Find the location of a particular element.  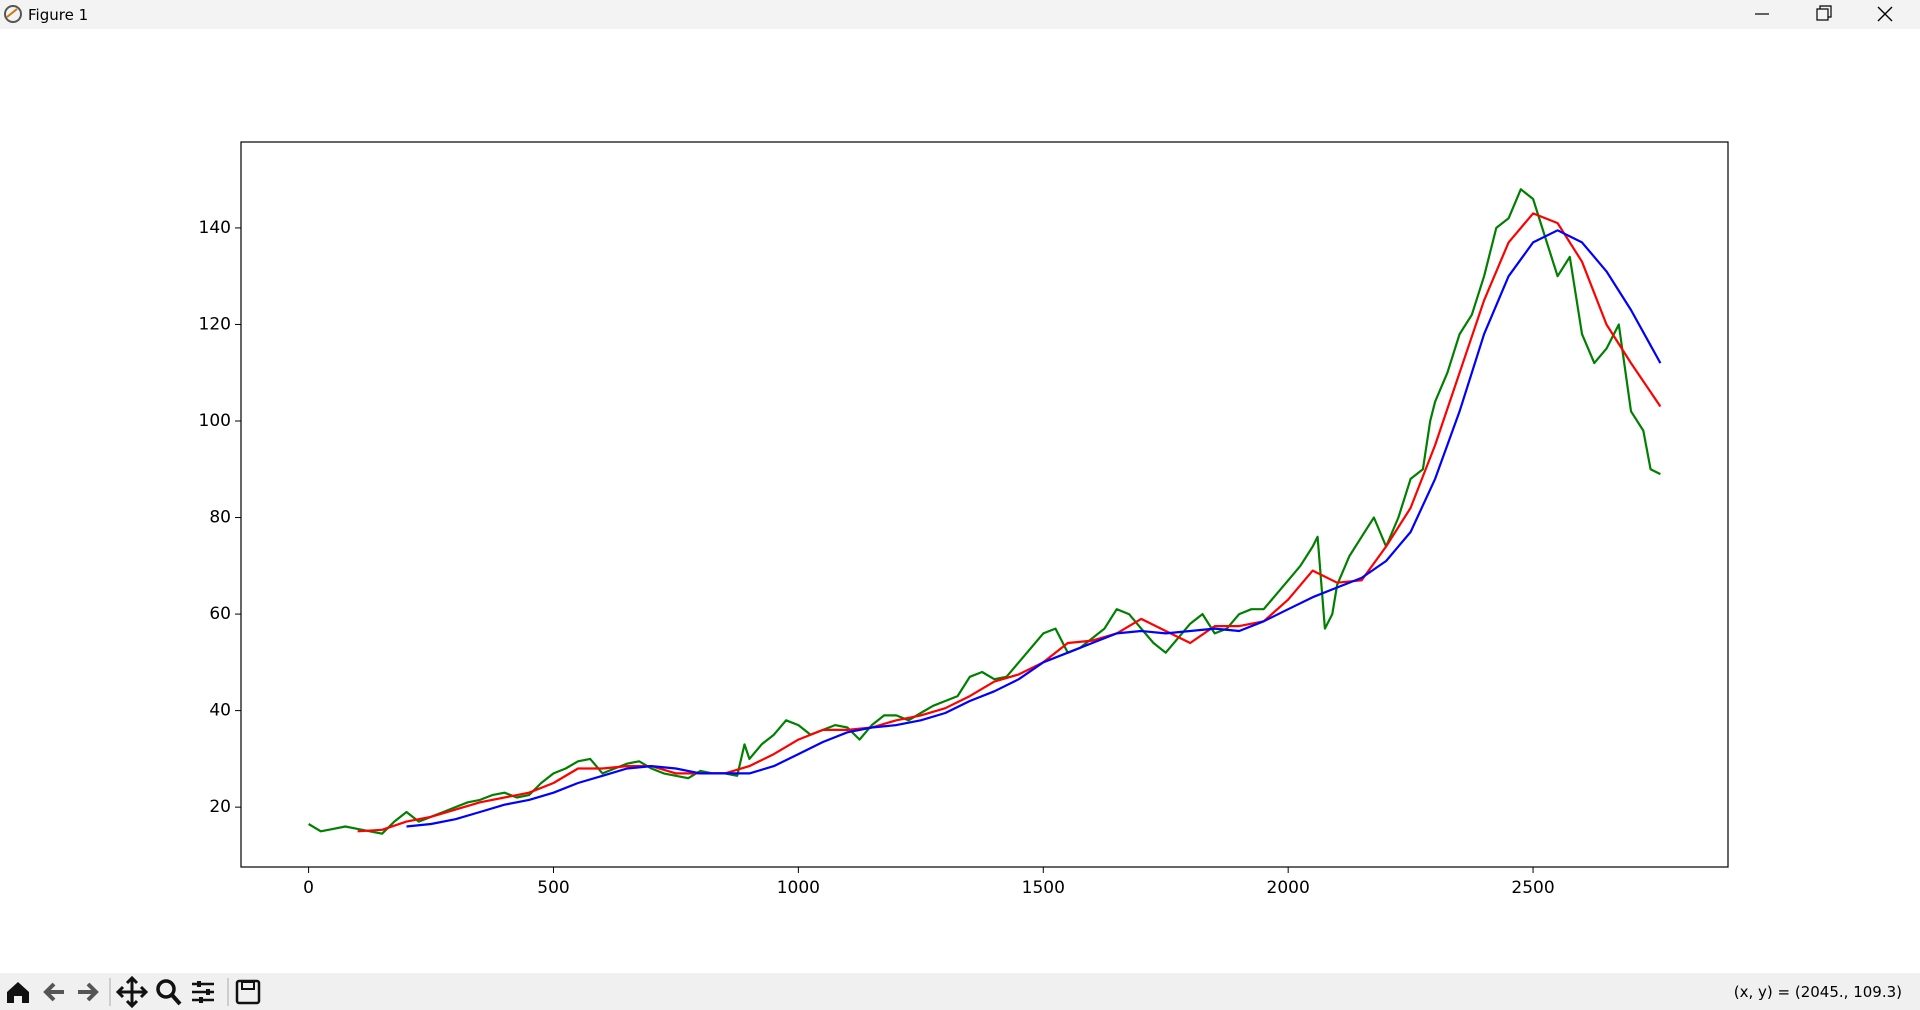

y-tick-label: 40 is located at coordinates (220, 711).